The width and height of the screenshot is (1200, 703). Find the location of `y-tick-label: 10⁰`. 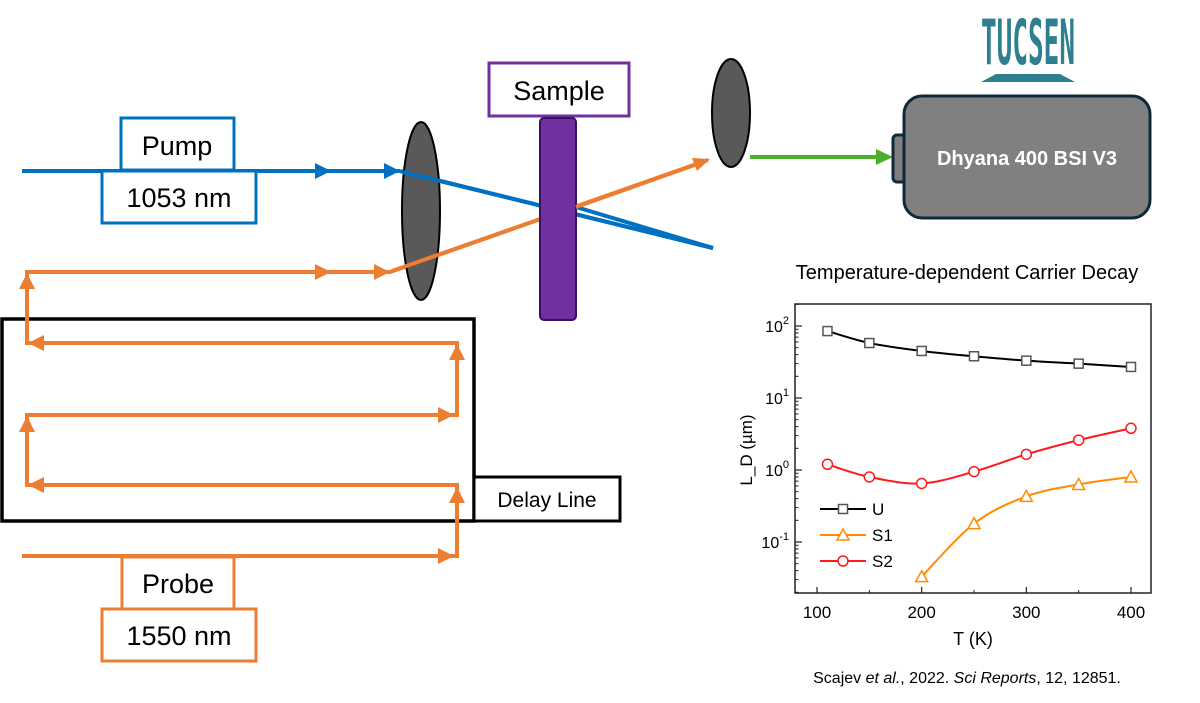

y-tick-label: 10⁰ is located at coordinates (777, 469).